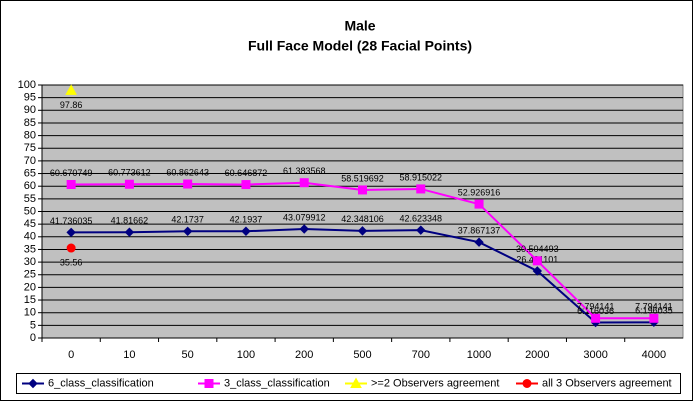  What do you see at coordinates (435, 383) in the screenshot?
I see `legend-label: >=2 Observers agreement` at bounding box center [435, 383].